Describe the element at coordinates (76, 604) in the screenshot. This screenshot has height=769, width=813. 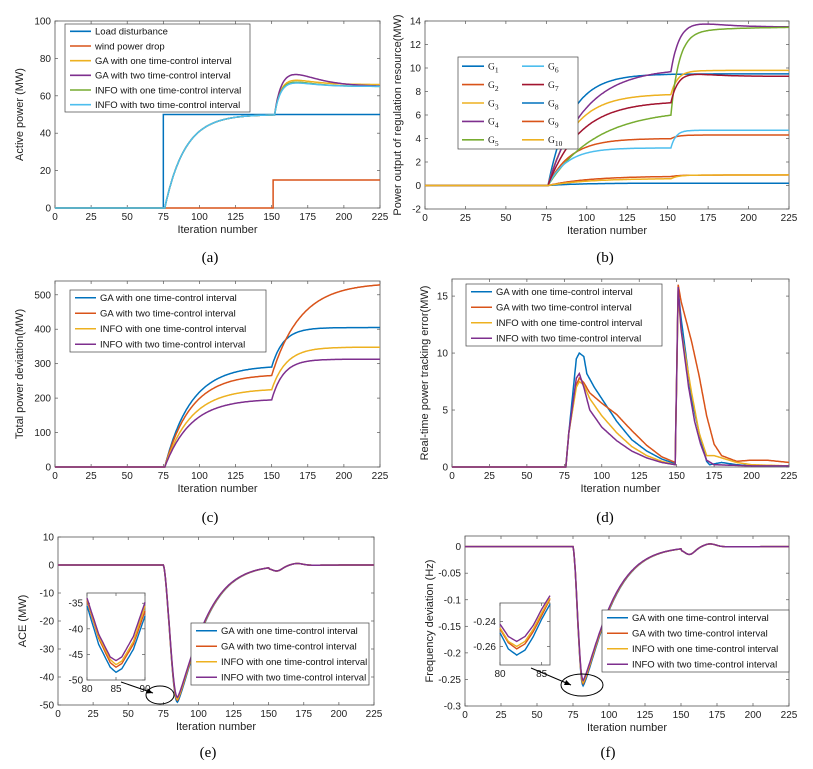
I see `y-tick-label: -35` at that location.